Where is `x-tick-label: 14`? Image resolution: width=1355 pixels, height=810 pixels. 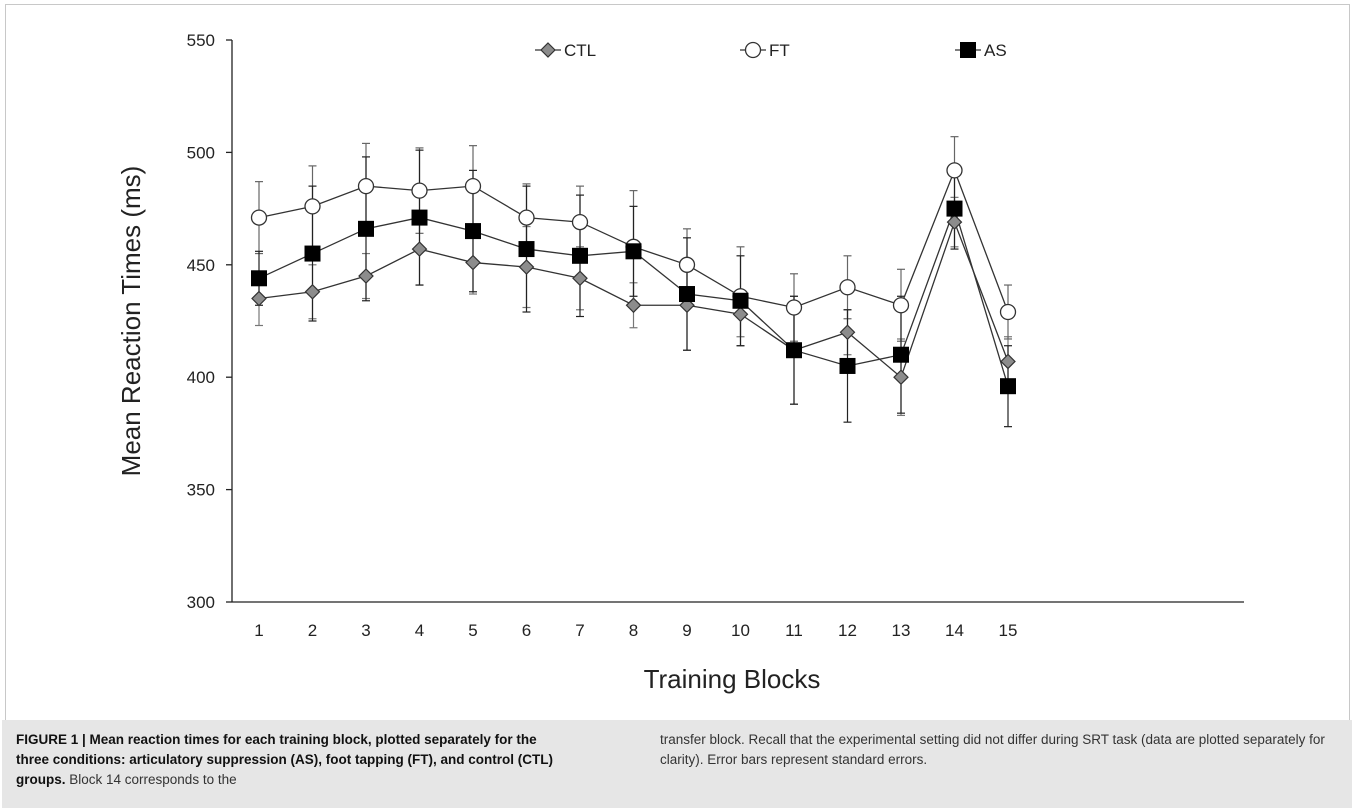 x-tick-label: 14 is located at coordinates (954, 630).